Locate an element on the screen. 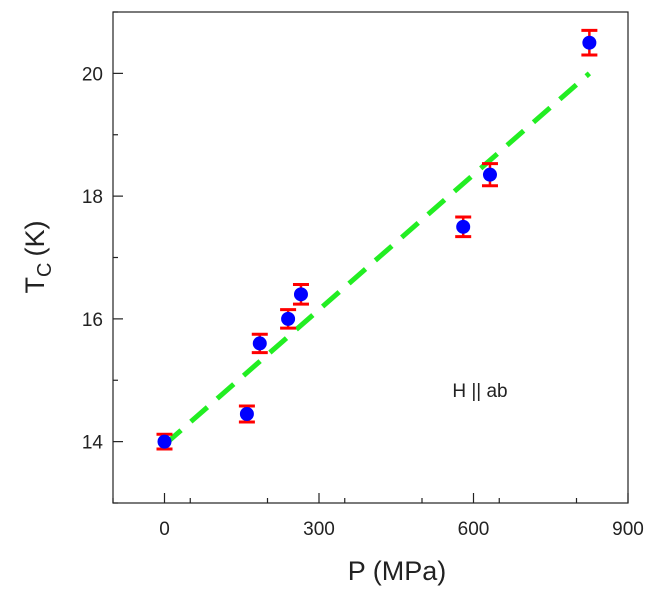 The image size is (660, 590). x-tick-label: 600 is located at coordinates (474, 529).